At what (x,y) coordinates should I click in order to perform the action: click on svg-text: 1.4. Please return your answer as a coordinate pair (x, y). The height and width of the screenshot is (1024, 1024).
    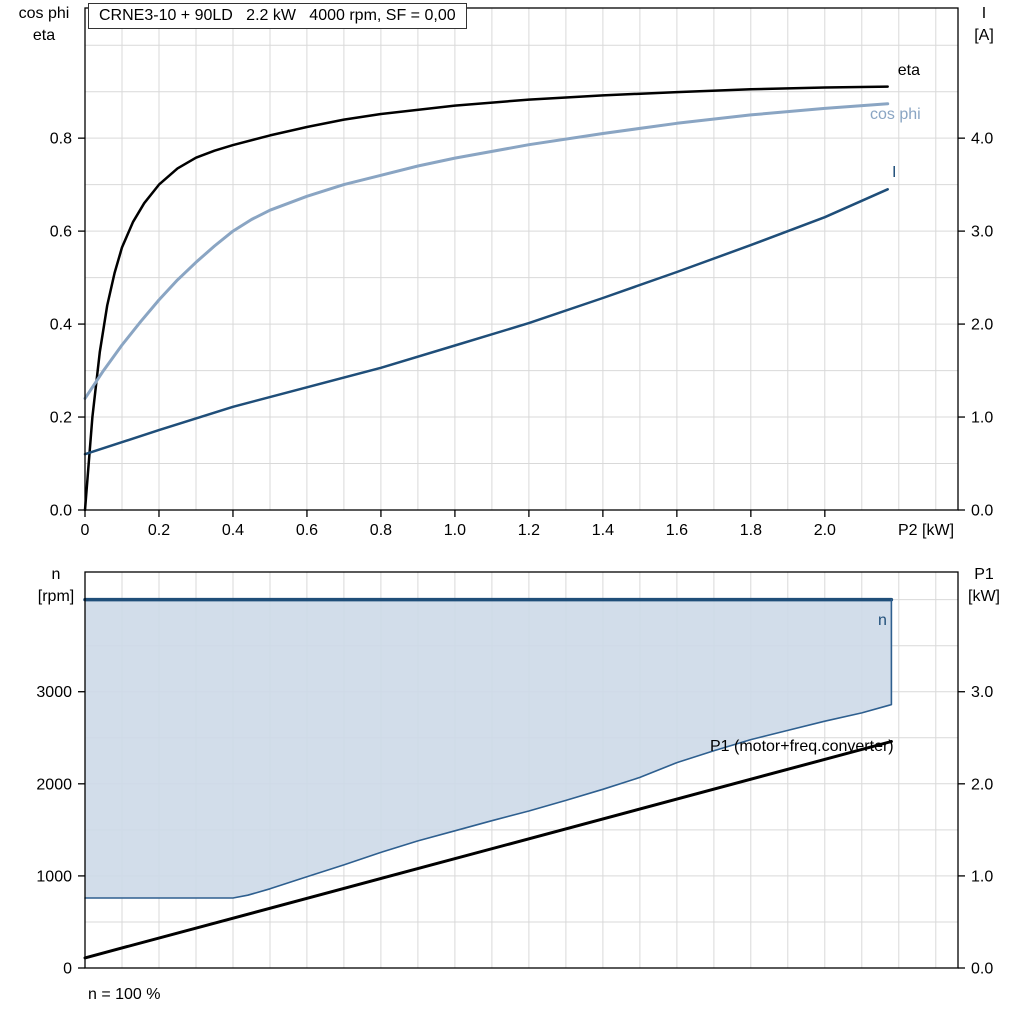
    Looking at the image, I should click on (603, 530).